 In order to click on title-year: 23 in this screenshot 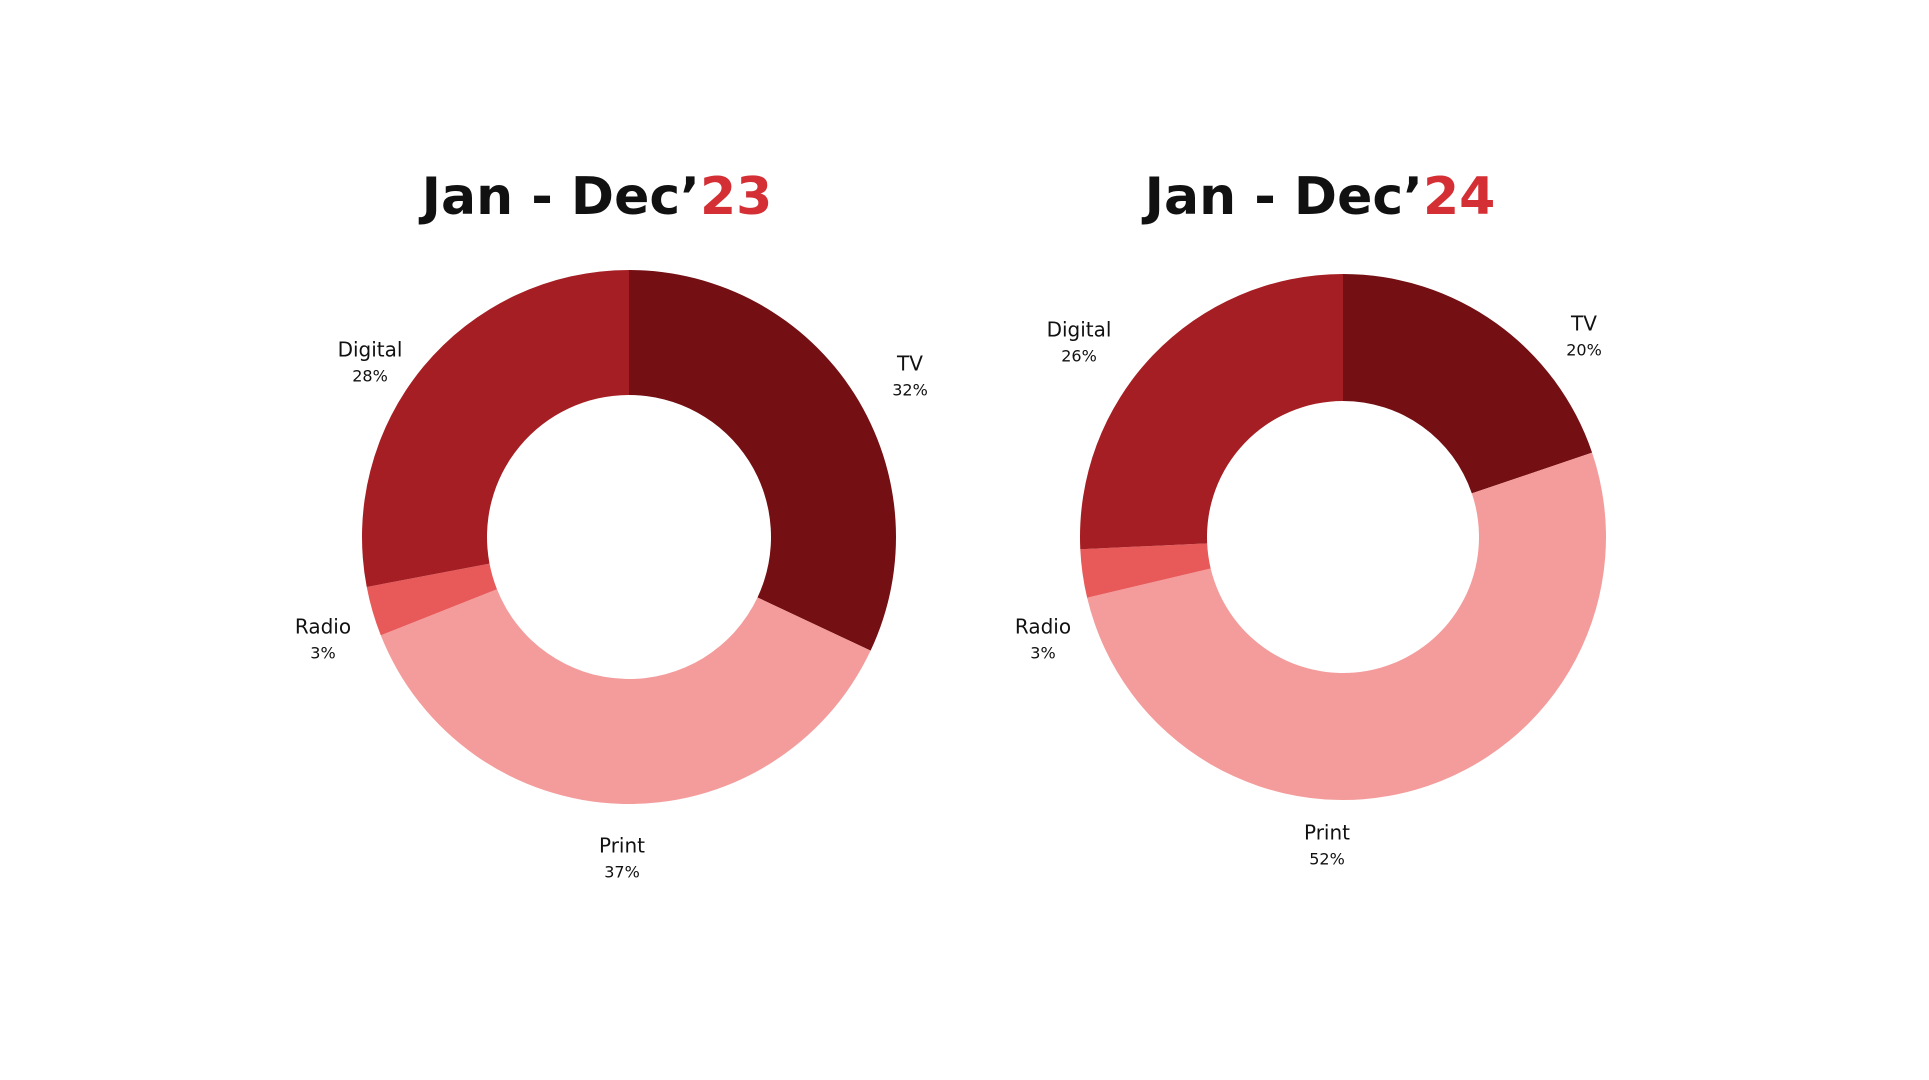, I will do `click(736, 197)`.